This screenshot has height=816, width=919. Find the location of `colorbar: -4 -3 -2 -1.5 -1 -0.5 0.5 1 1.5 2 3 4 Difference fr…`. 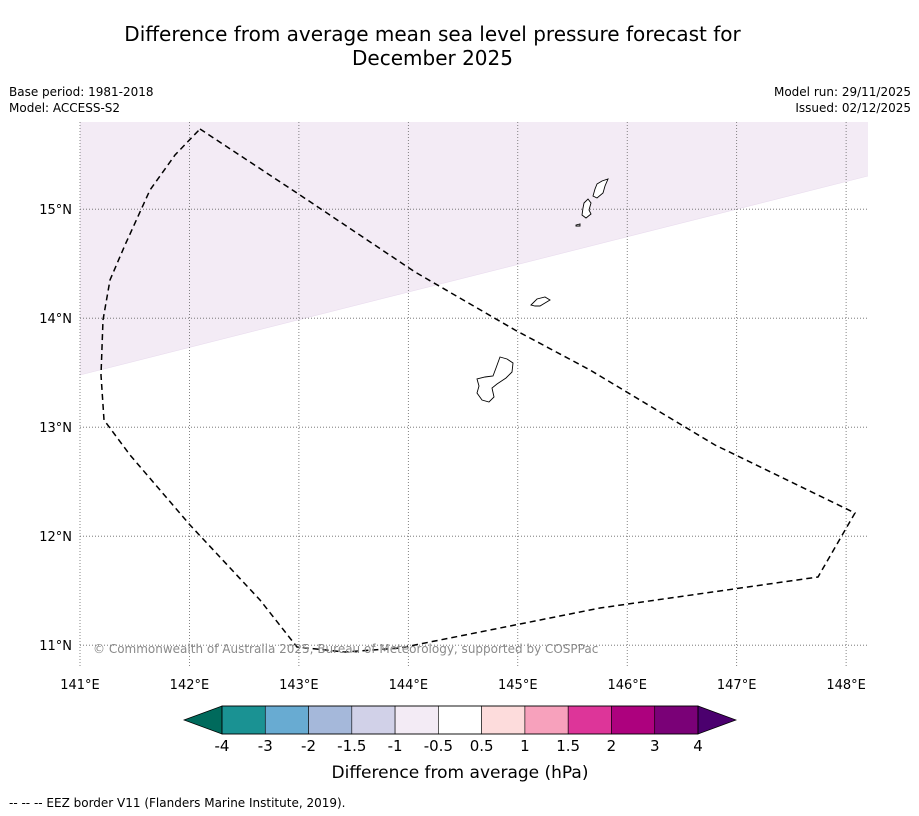

colorbar: -4 -3 -2 -1.5 -1 -0.5 0.5 1 1.5 2 3 4 Difference fr… is located at coordinates (460, 744).